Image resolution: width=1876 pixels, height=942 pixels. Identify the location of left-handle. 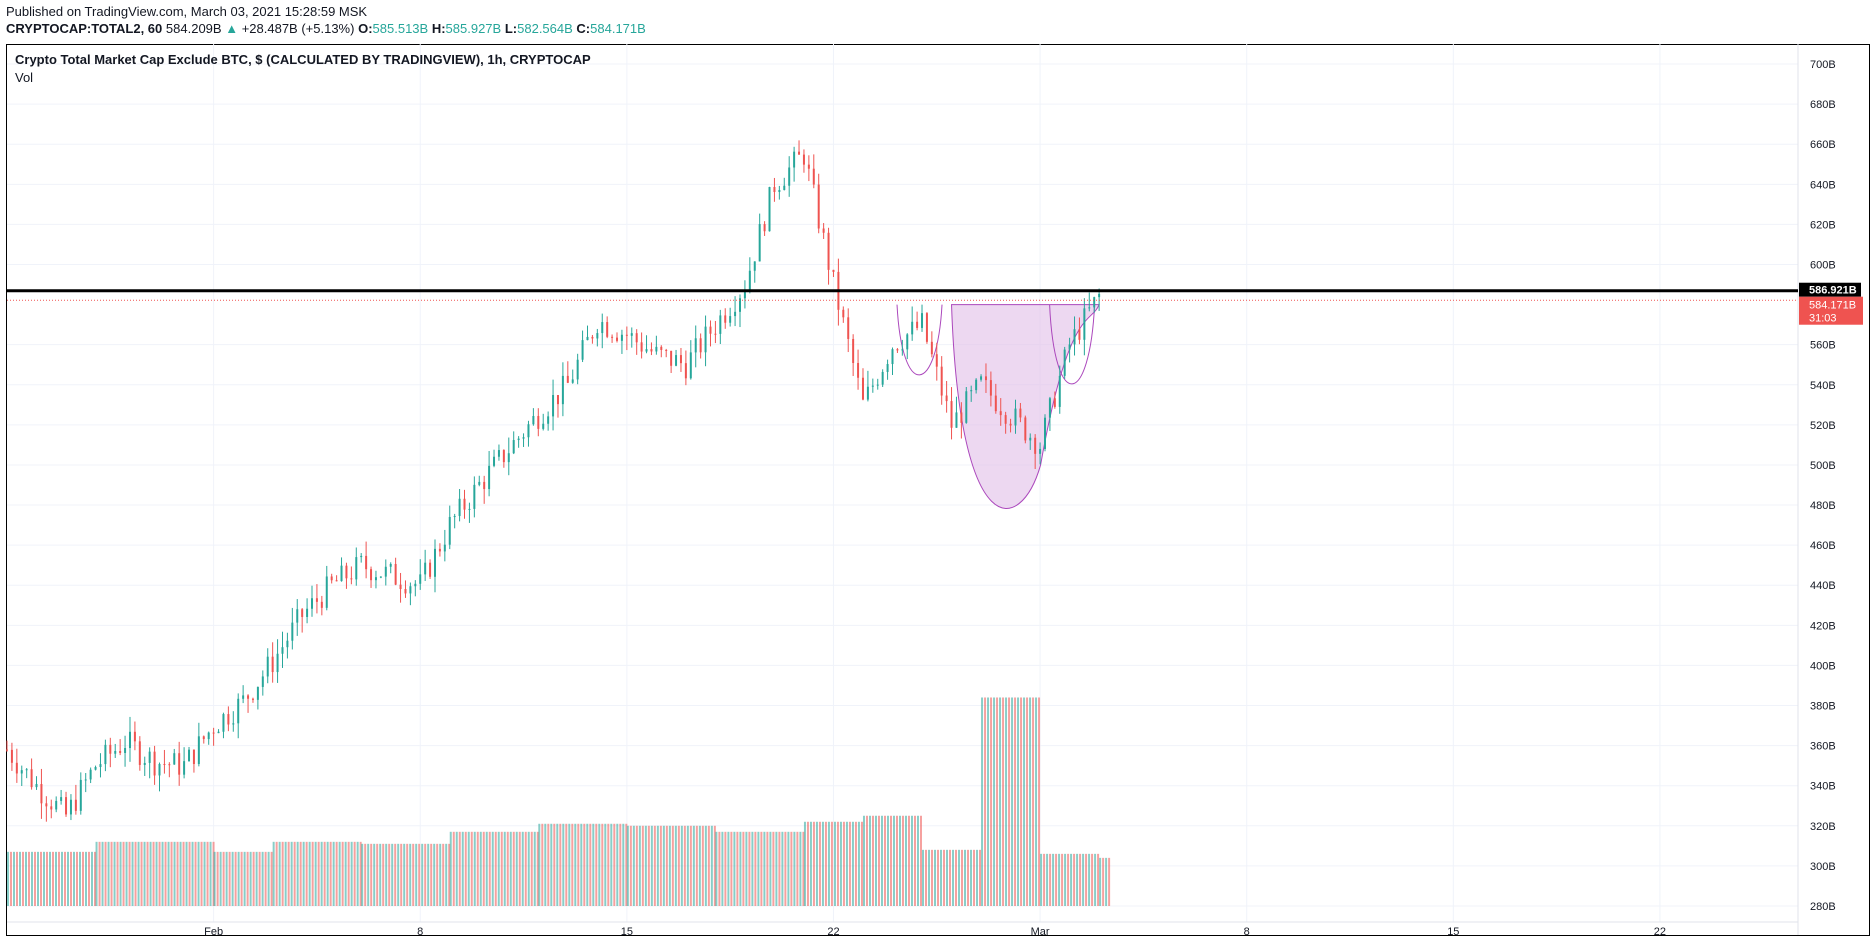
(919, 340).